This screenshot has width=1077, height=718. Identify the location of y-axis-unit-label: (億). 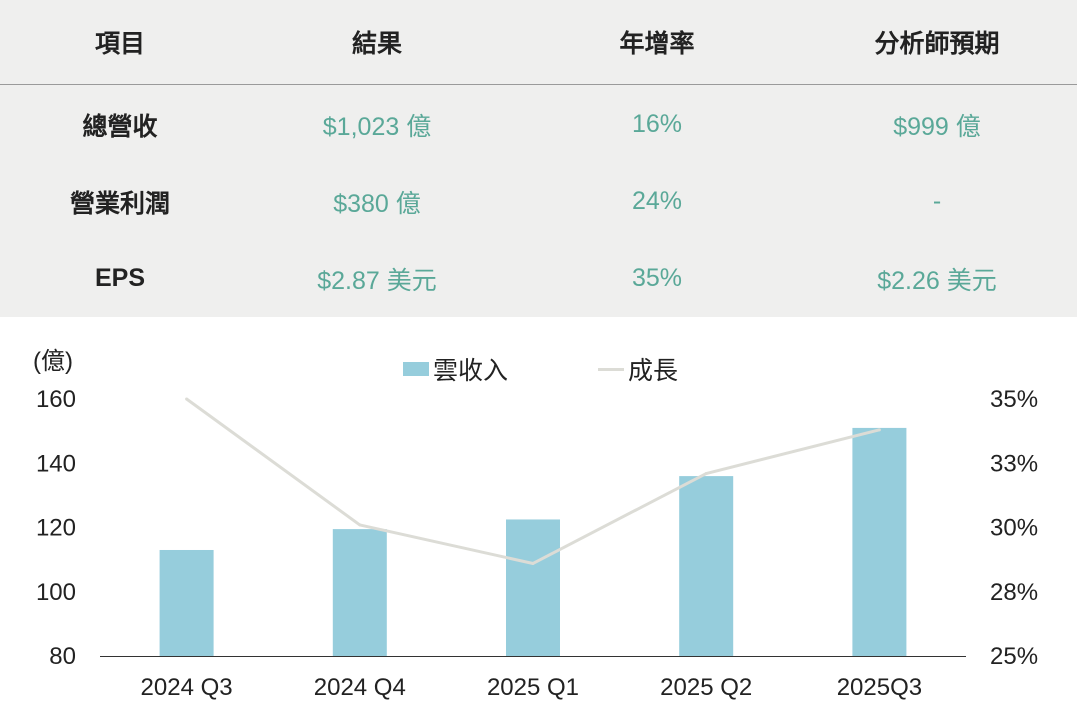
(53, 361).